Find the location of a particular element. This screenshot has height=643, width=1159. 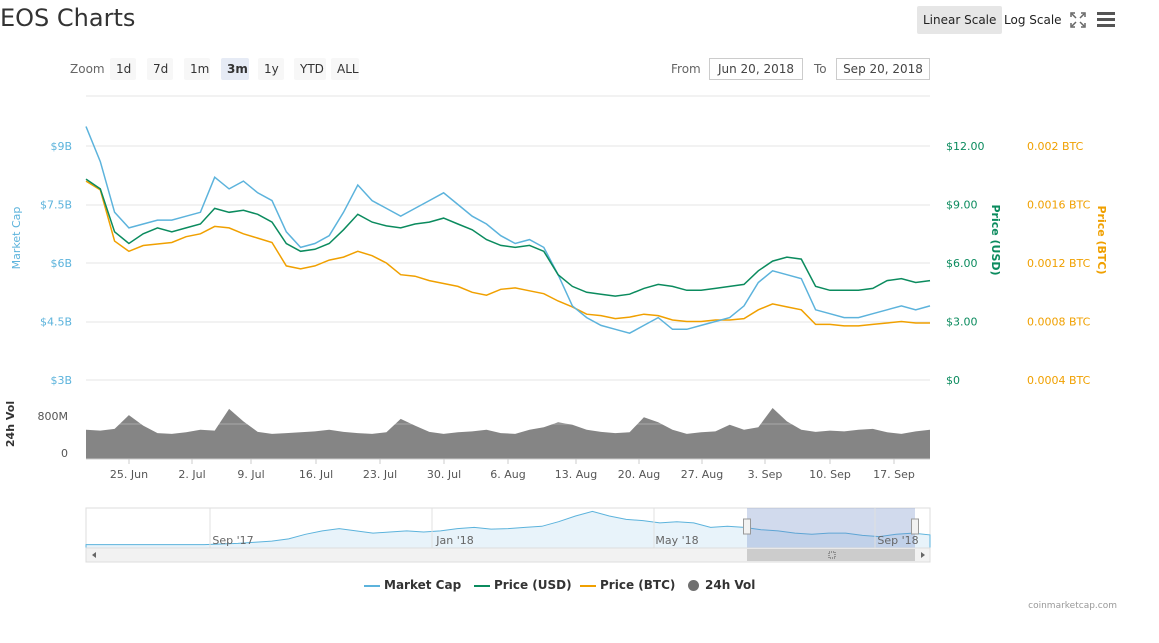

volume-tick-label: 800M is located at coordinates (53, 416).